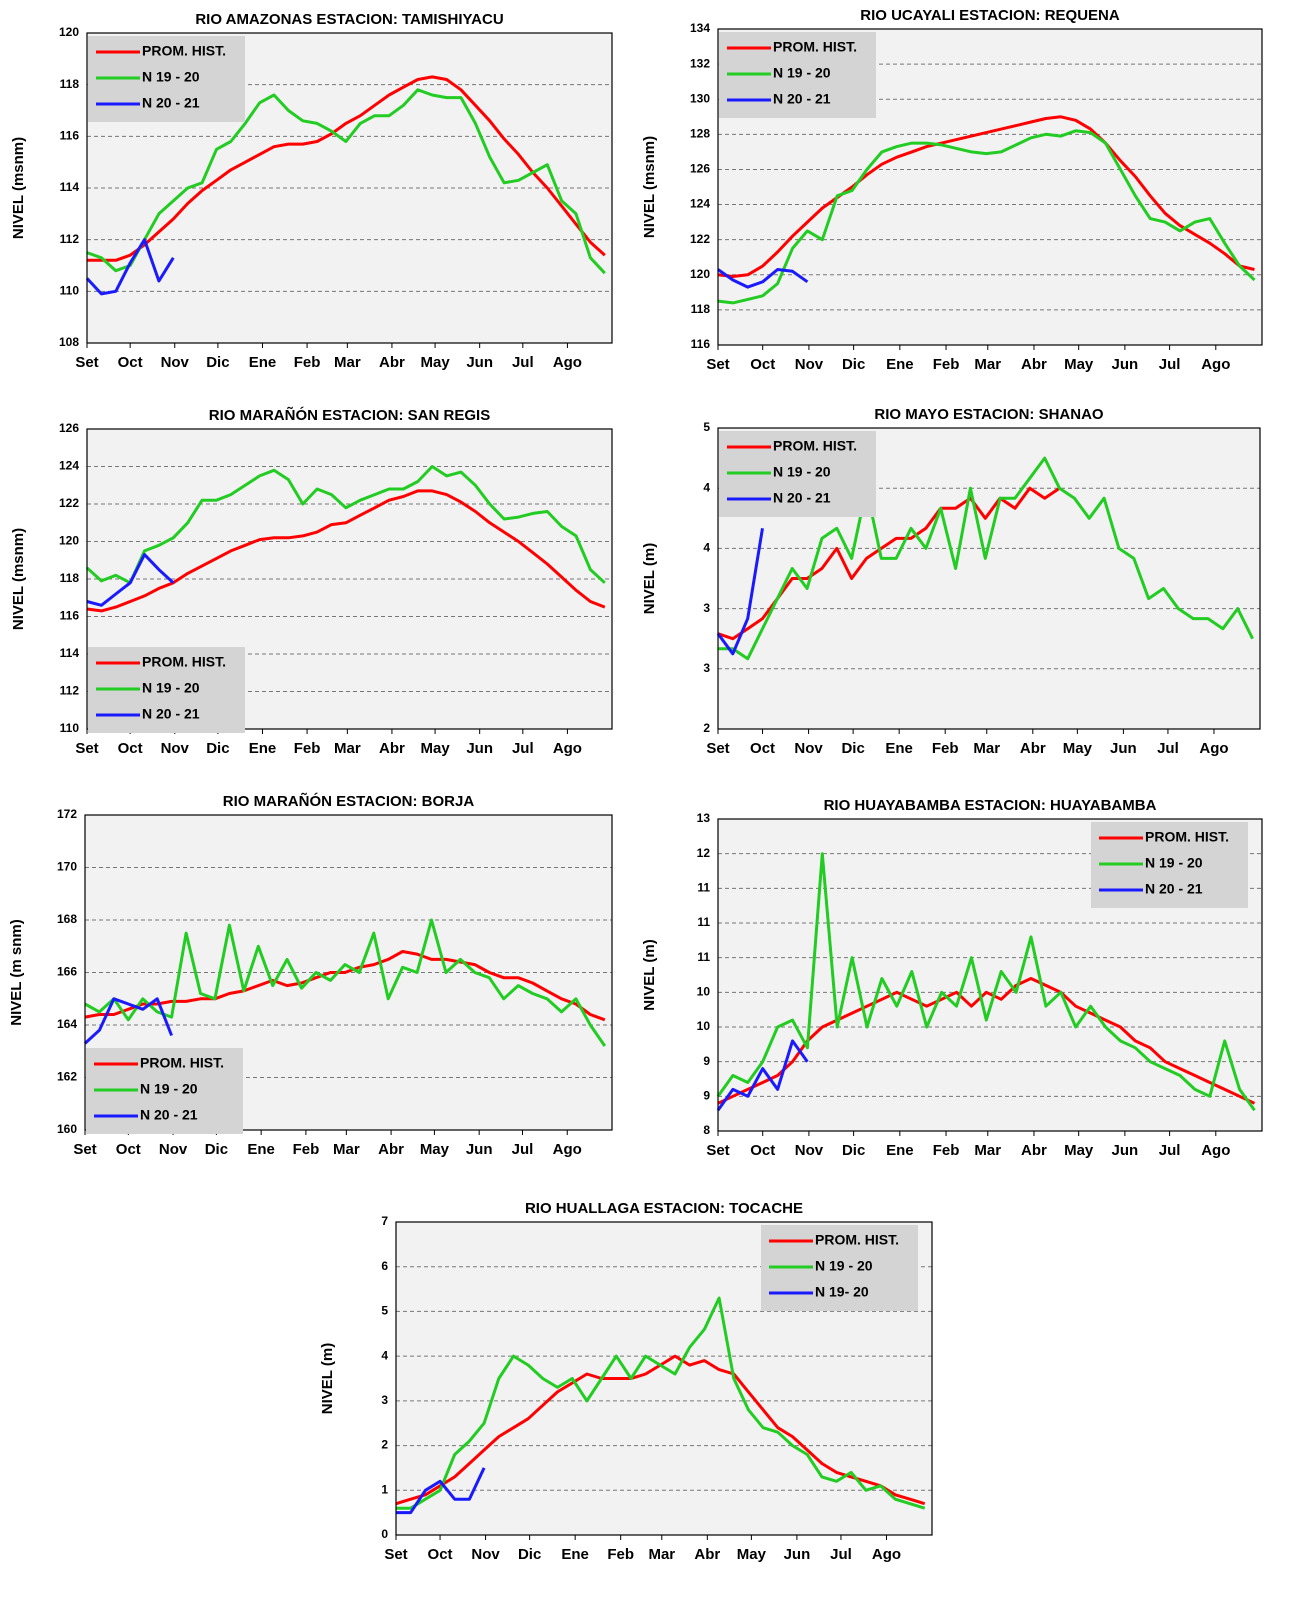 This screenshot has width=1300, height=1605. What do you see at coordinates (989, 414) in the screenshot?
I see `chart-title: RIO MAYO ESTACION: SHANAO` at bounding box center [989, 414].